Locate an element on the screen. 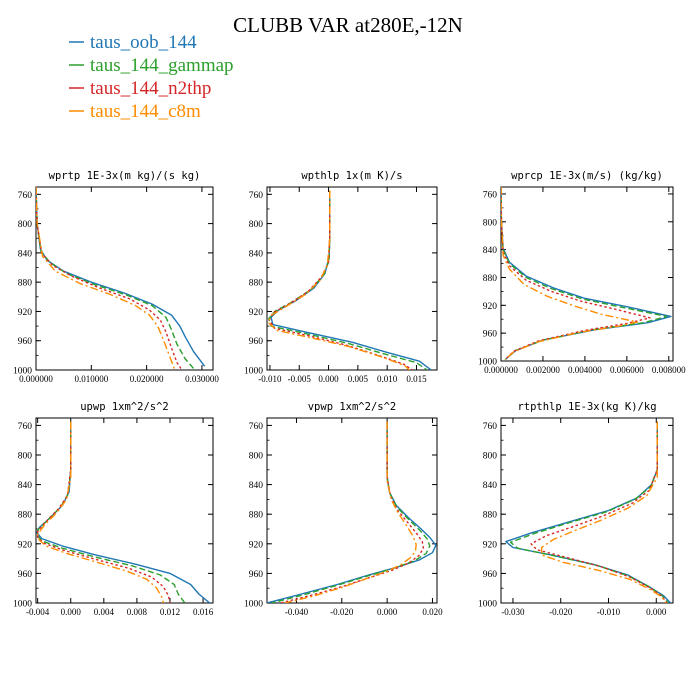 Image resolution: width=700 pixels, height=700 pixels. x-tick-label: 0.015 is located at coordinates (416, 379).